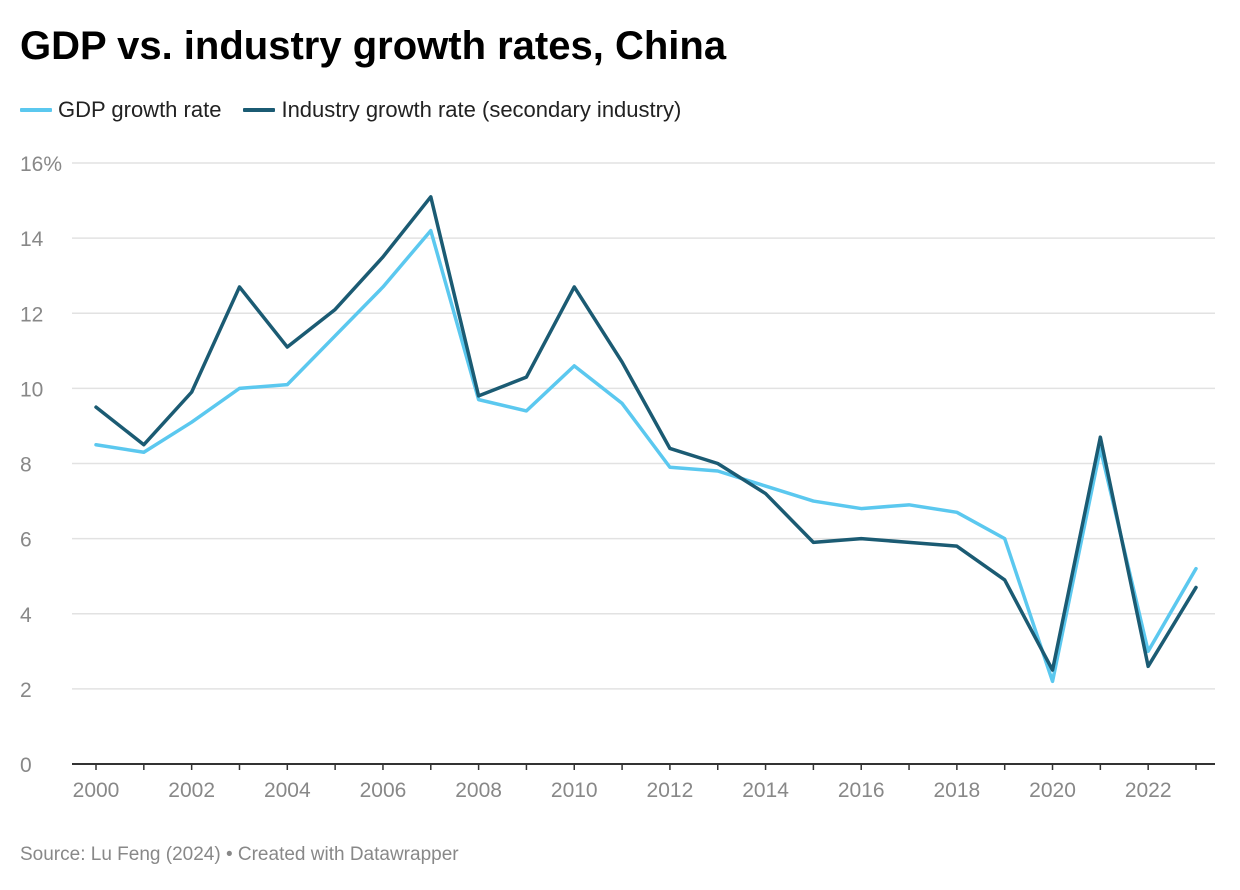 The image size is (1240, 890). Describe the element at coordinates (31, 314) in the screenshot. I see `y-tick-label: 12` at that location.